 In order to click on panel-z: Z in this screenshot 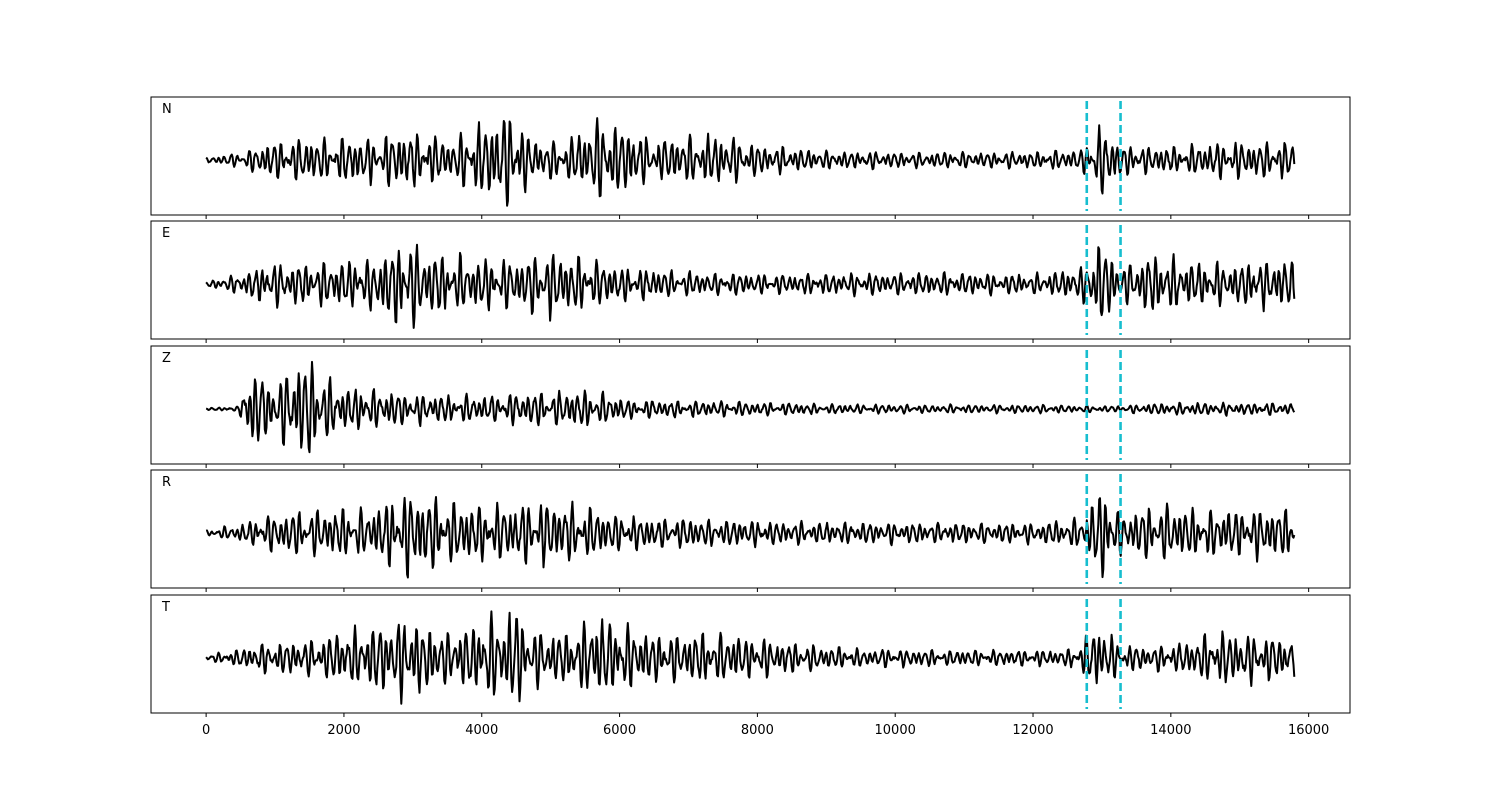, I will do `click(750, 406)`.